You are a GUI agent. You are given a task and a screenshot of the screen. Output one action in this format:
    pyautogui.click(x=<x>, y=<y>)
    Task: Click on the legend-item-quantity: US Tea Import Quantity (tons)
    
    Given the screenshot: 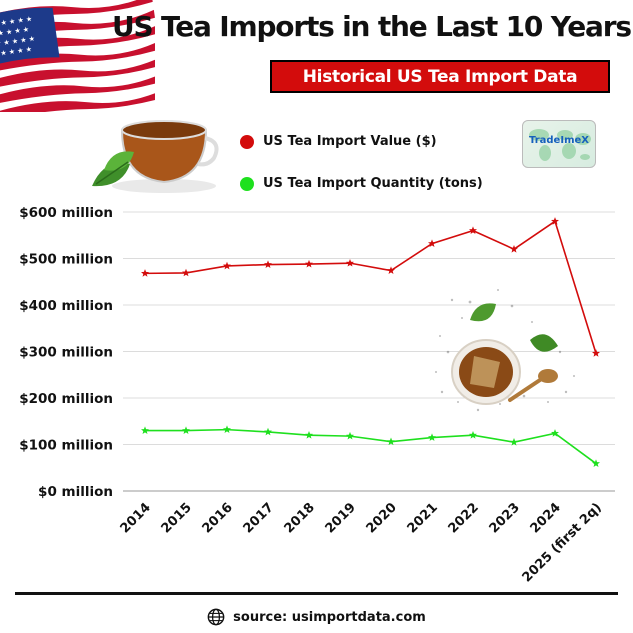 What is the action you would take?
    pyautogui.click(x=361, y=183)
    